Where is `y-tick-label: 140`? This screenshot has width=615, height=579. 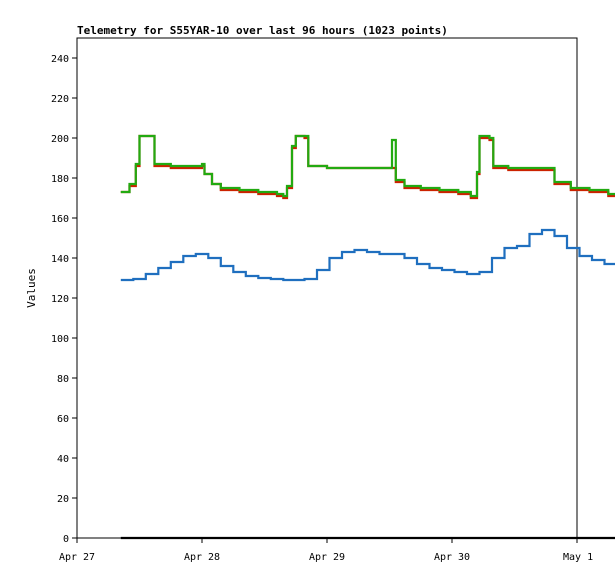 y-tick-label: 140 is located at coordinates (60, 259).